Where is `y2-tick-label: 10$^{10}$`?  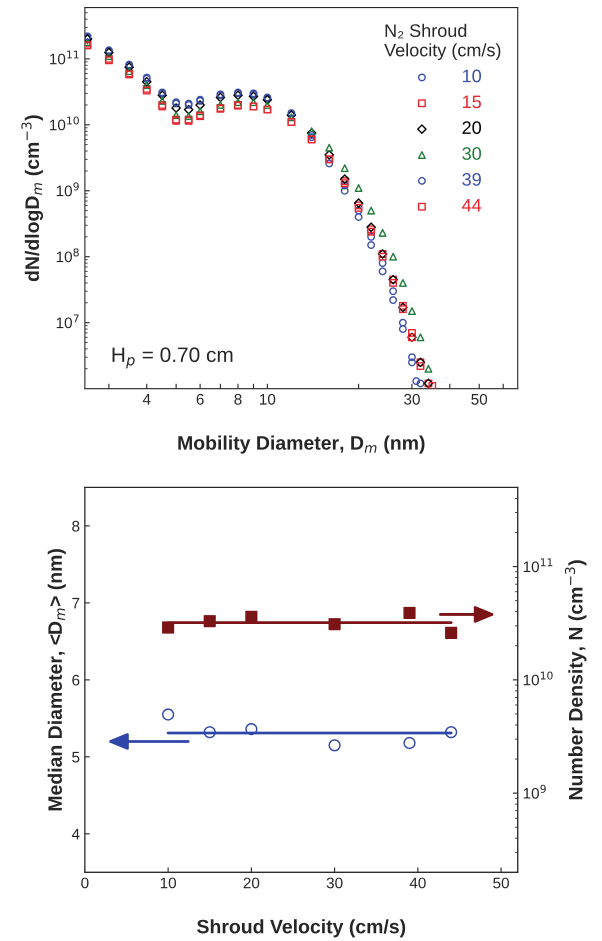 y2-tick-label: 10$^{10}$ is located at coordinates (538, 679).